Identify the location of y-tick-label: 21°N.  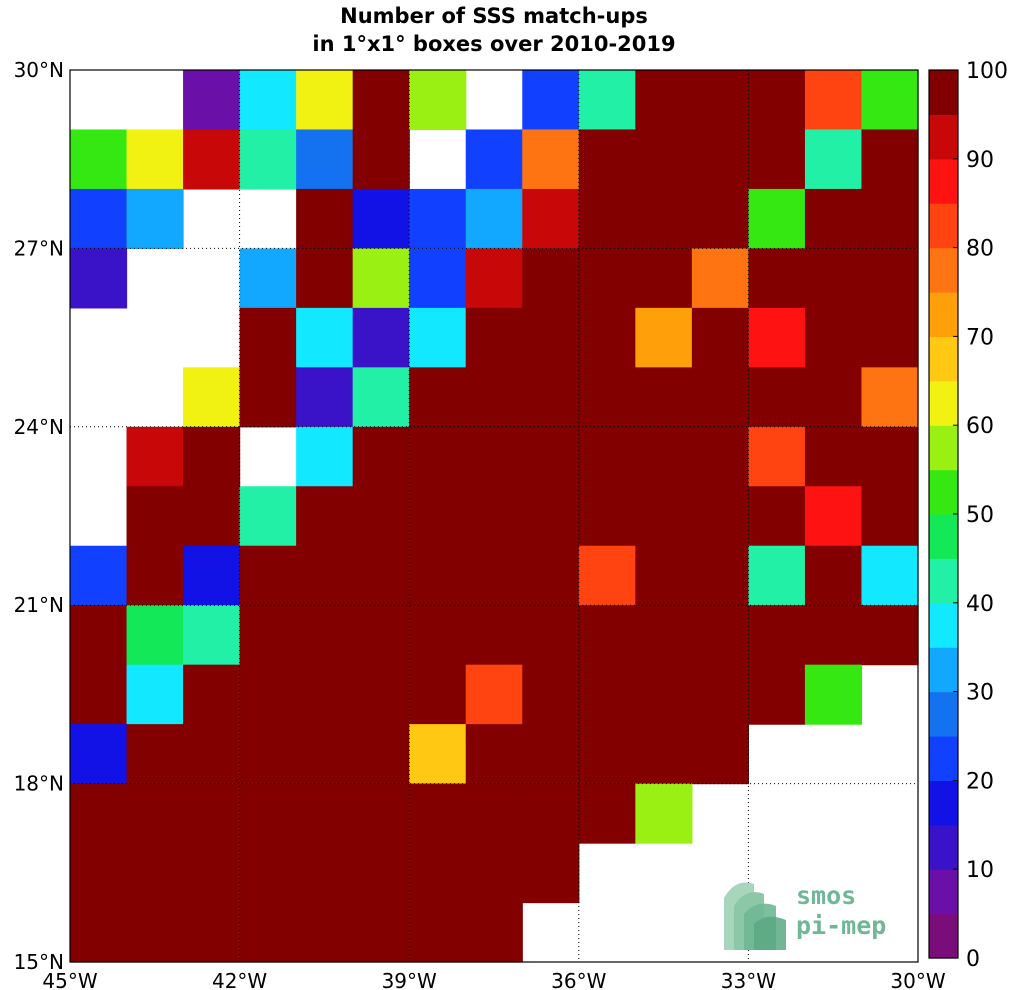
(39, 605).